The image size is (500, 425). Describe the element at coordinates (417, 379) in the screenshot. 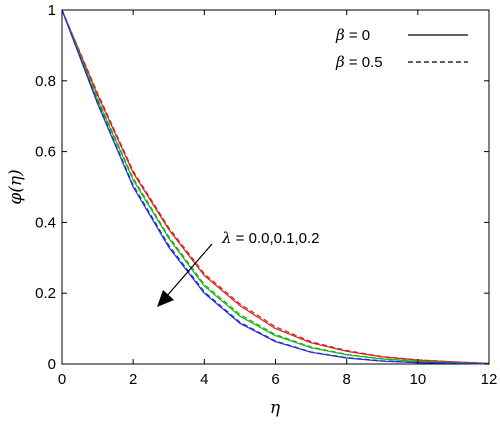

I see `x-tick-label: 10` at that location.